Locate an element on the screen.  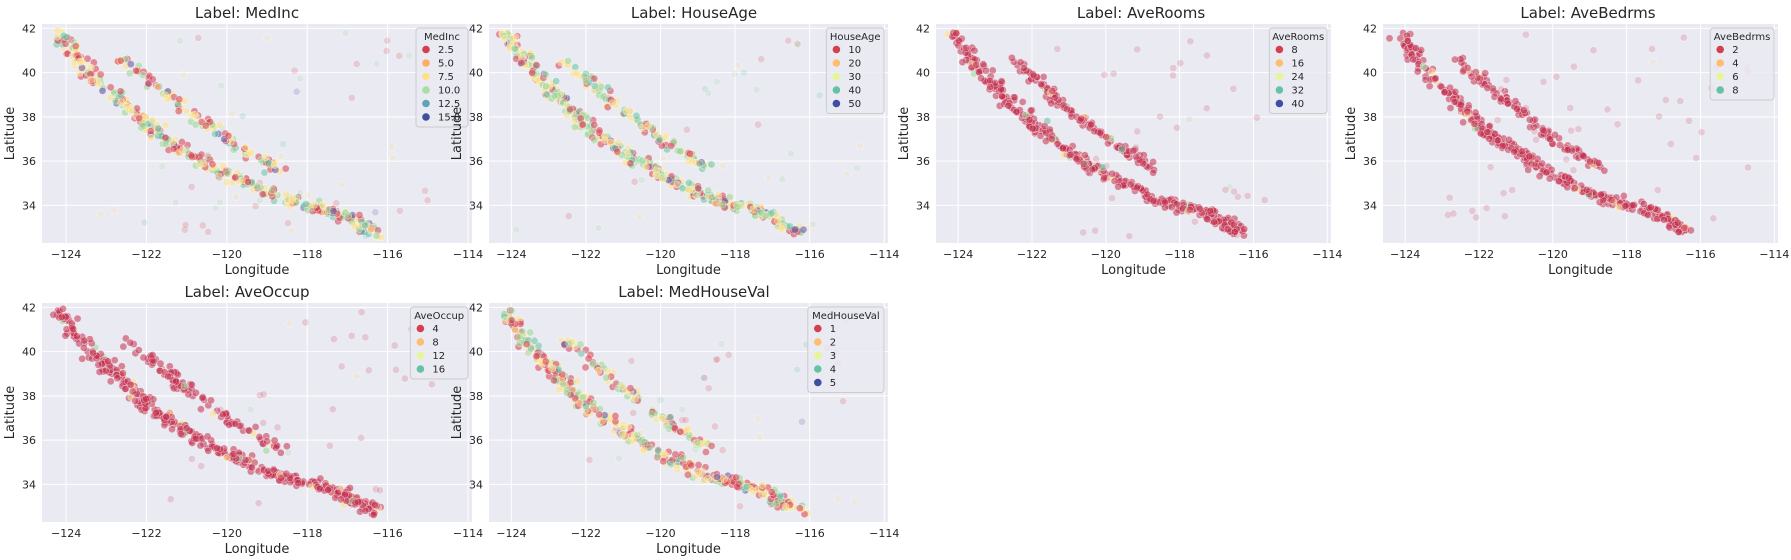
x-tick-label: −114 is located at coordinates (884, 254).